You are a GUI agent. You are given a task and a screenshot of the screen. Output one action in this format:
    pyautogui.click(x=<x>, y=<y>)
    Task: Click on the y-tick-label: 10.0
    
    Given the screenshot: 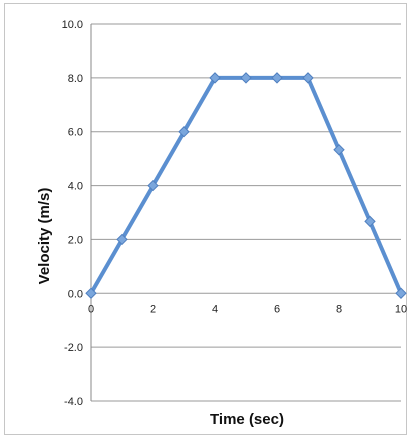 What is the action you would take?
    pyautogui.click(x=72, y=25)
    